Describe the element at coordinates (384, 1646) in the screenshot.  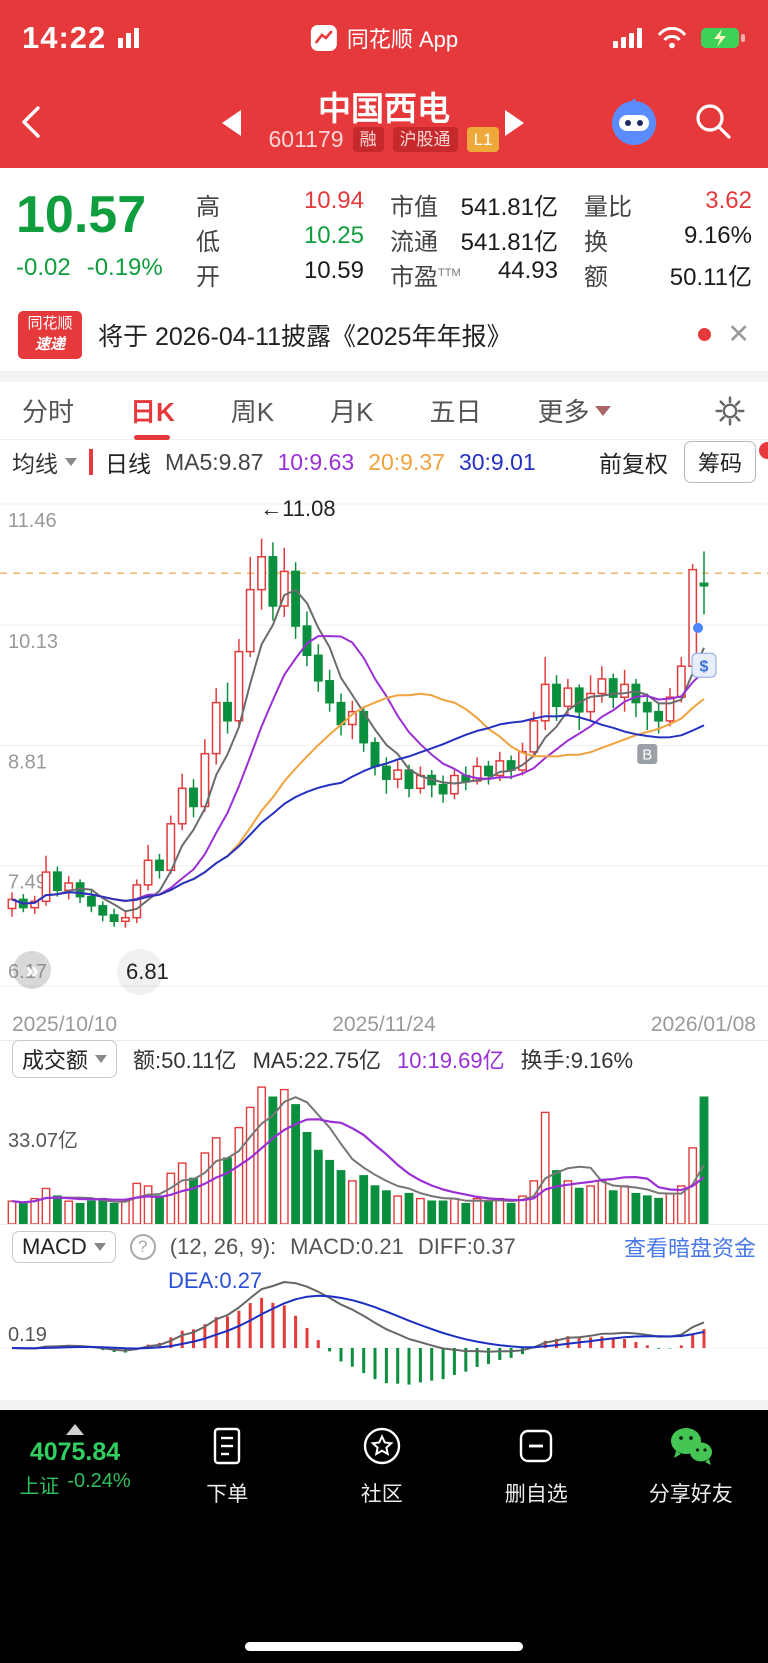
I see `home-indicator` at that location.